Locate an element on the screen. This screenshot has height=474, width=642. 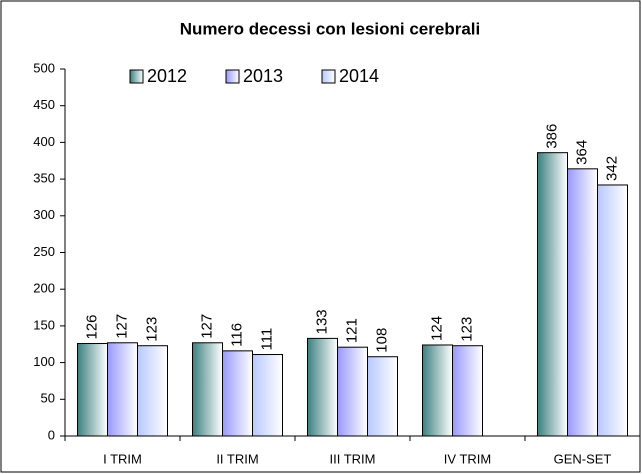
value-label: 108 is located at coordinates (381, 340).